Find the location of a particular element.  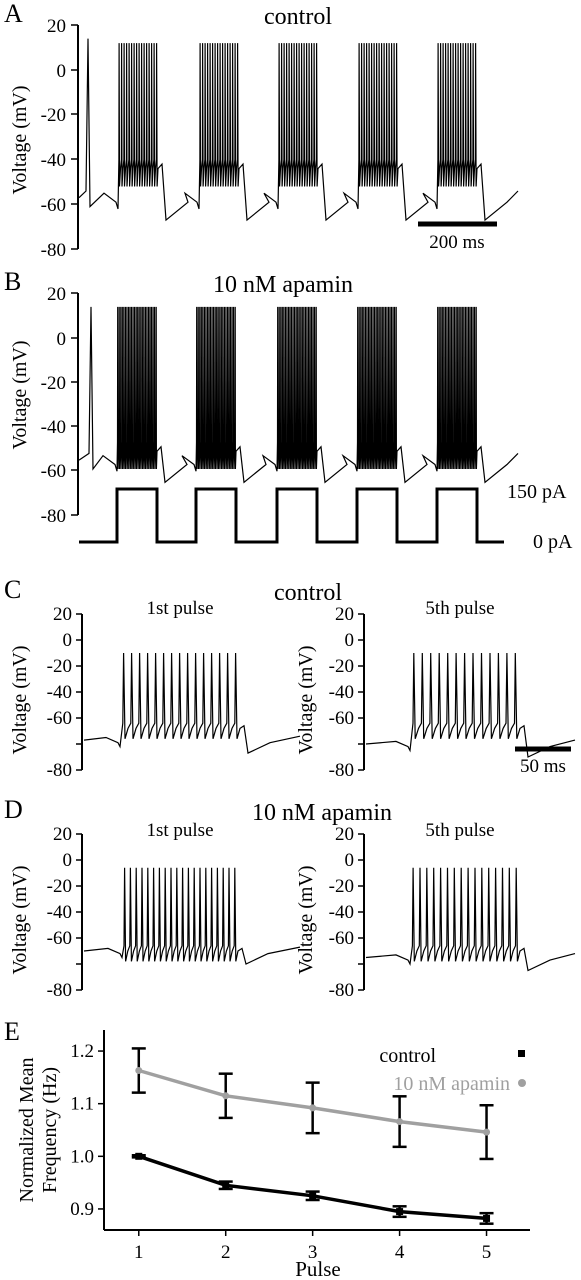

panel-b-current-high-label: 150 pA is located at coordinates (537, 492).